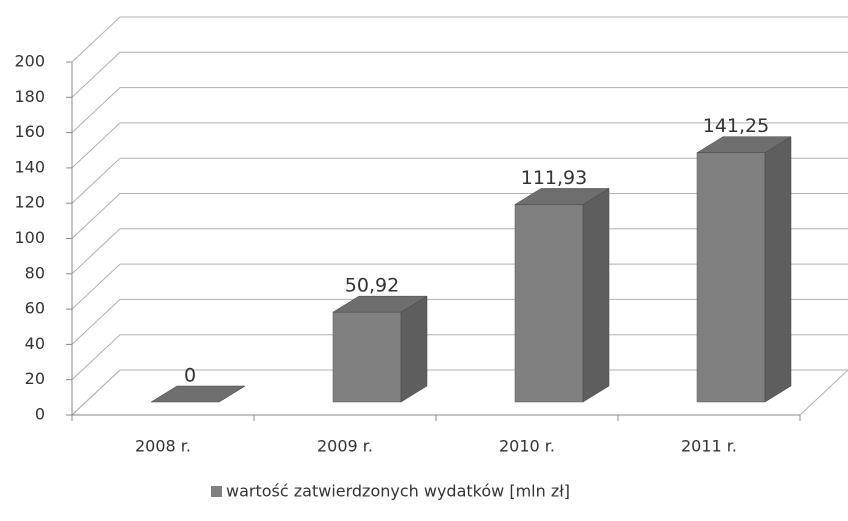 The image size is (848, 521). I want to click on x-tick-label: 2008 r., so click(163, 446).